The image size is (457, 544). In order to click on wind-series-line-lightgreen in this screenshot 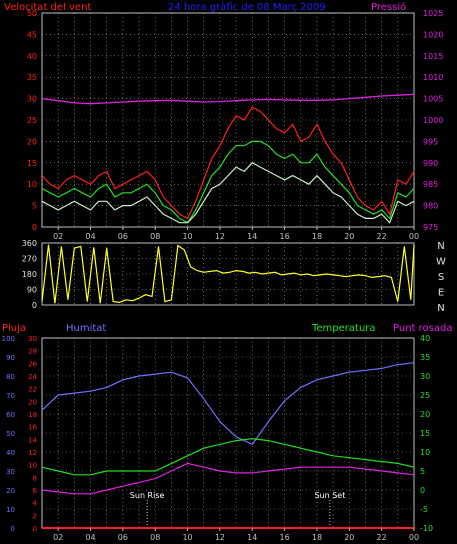, I will do `click(228, 193)`.